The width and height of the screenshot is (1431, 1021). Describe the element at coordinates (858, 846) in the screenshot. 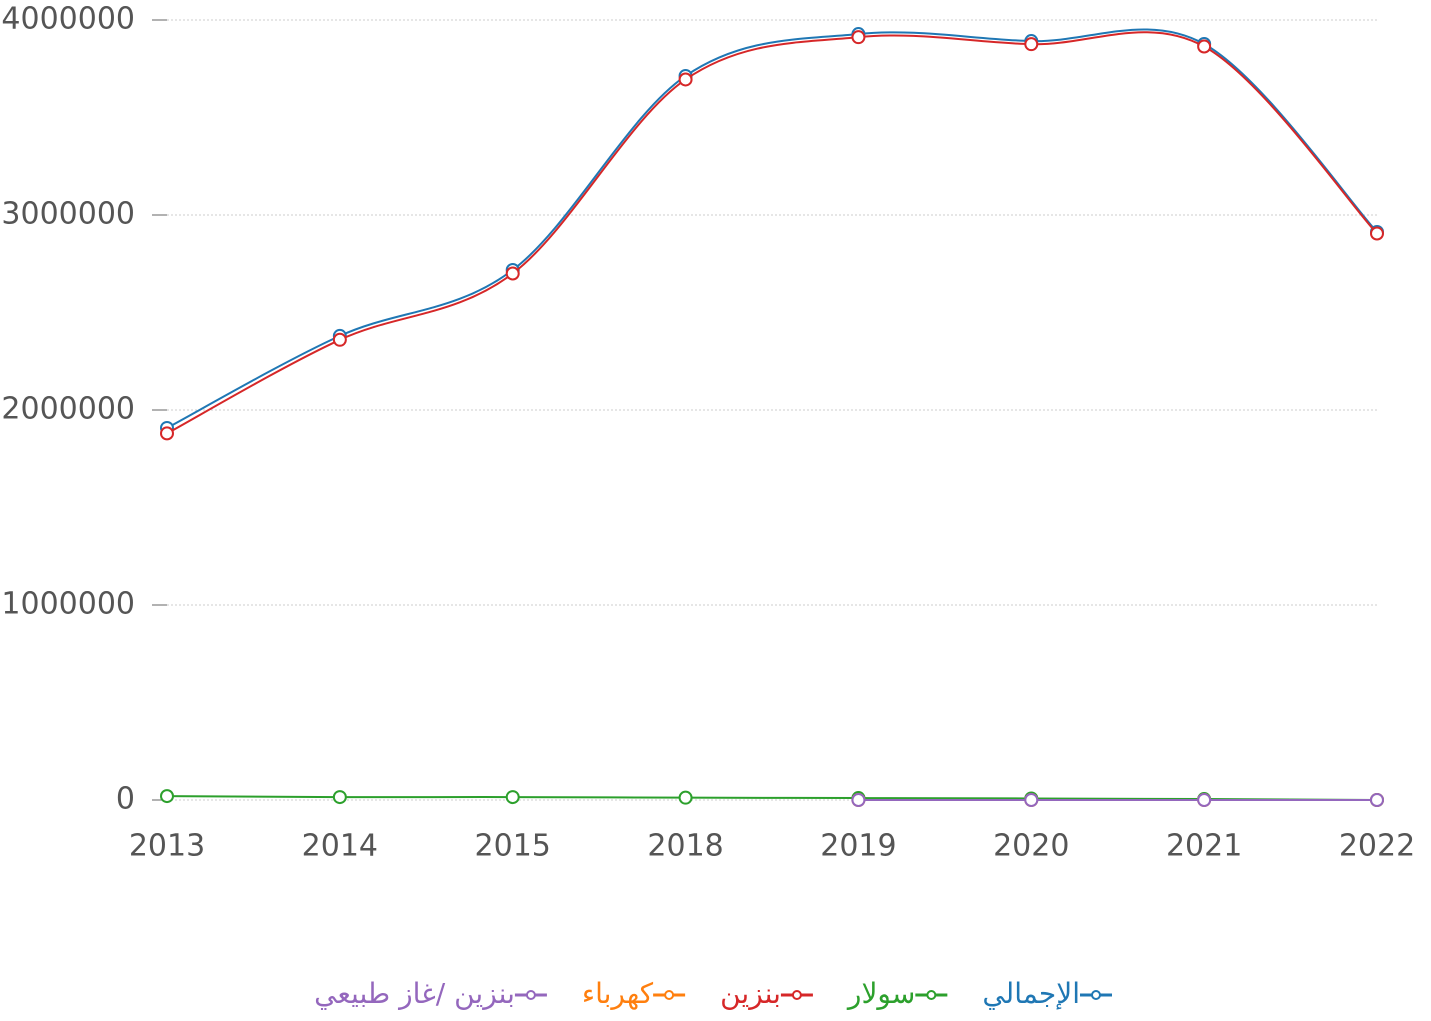

I see `x-tick-label: 2019` at that location.